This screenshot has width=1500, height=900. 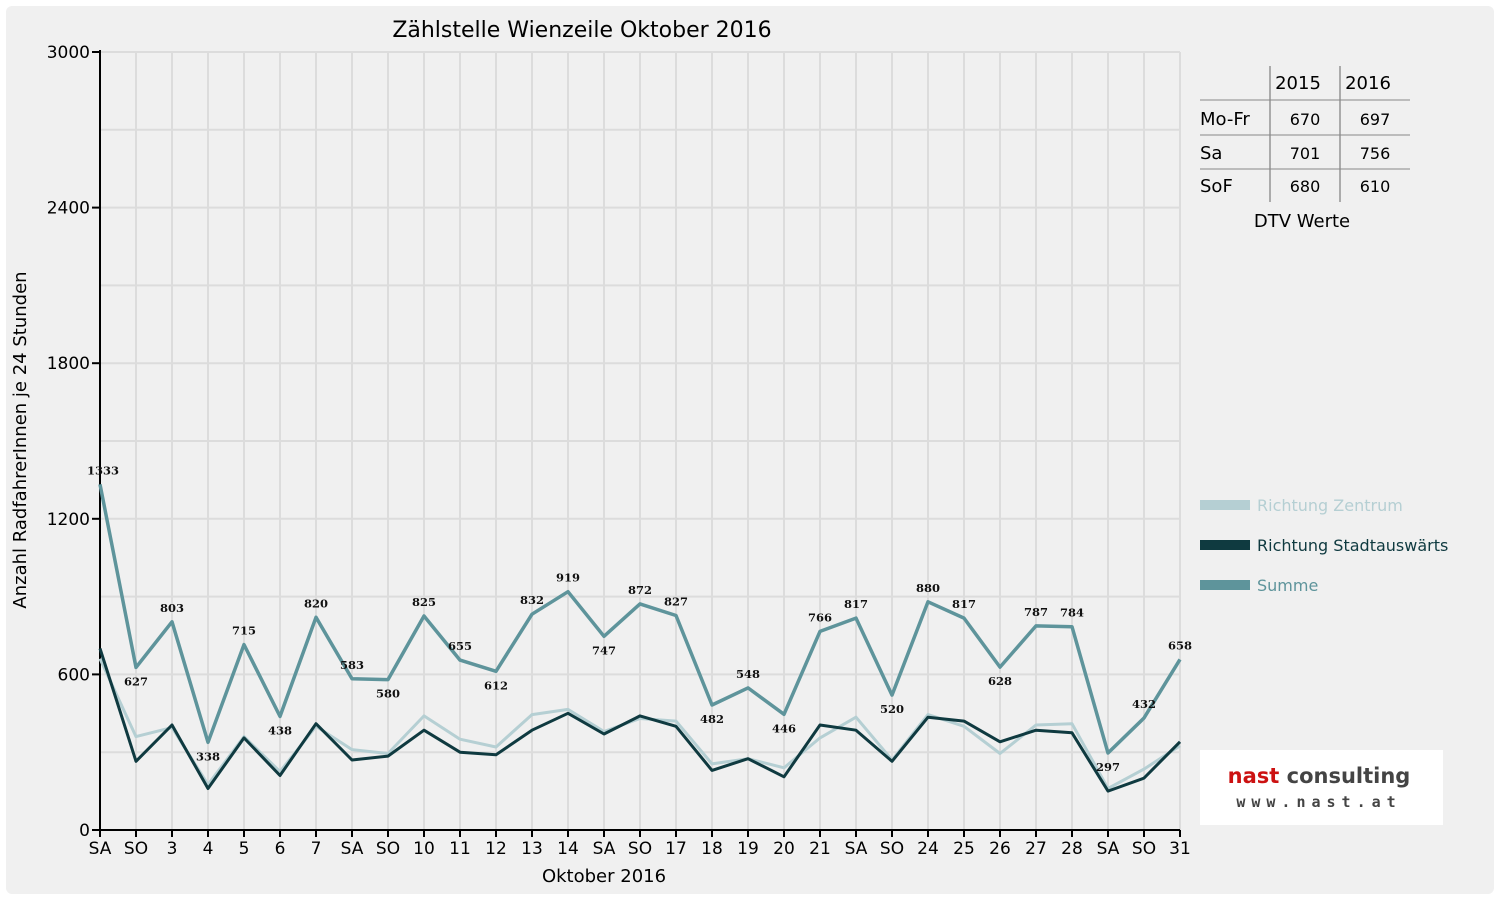 I want to click on data-label: 872, so click(x=640, y=590).